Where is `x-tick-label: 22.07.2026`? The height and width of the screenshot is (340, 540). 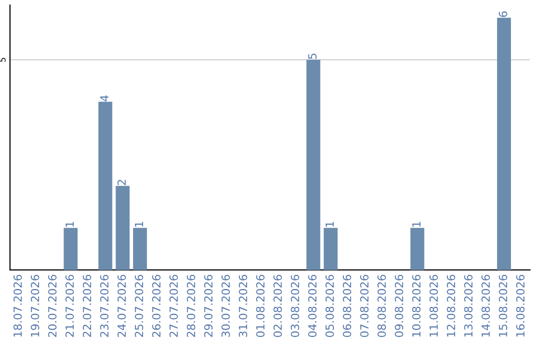
x-tick-label: 22.07.2026 is located at coordinates (87, 305).